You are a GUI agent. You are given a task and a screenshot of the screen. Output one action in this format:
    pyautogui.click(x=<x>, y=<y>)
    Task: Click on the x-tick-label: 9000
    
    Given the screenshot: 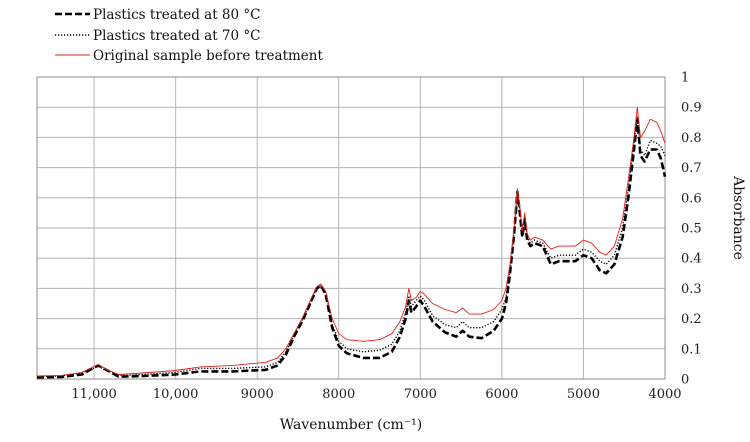 What is the action you would take?
    pyautogui.click(x=257, y=394)
    